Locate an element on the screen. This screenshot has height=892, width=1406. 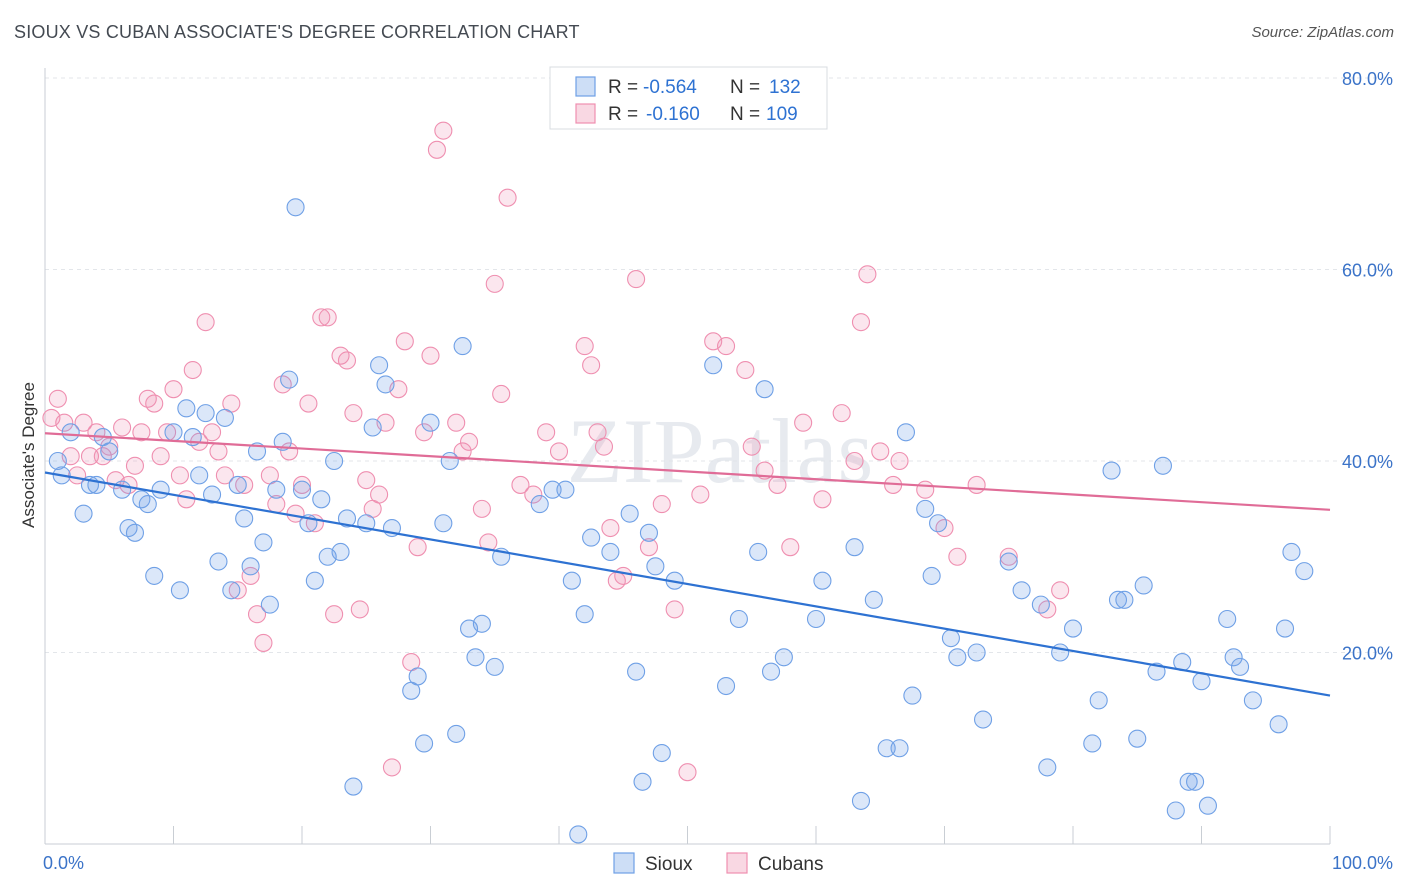
cubans-legend-label: Cubans is located at coordinates (791, 864).